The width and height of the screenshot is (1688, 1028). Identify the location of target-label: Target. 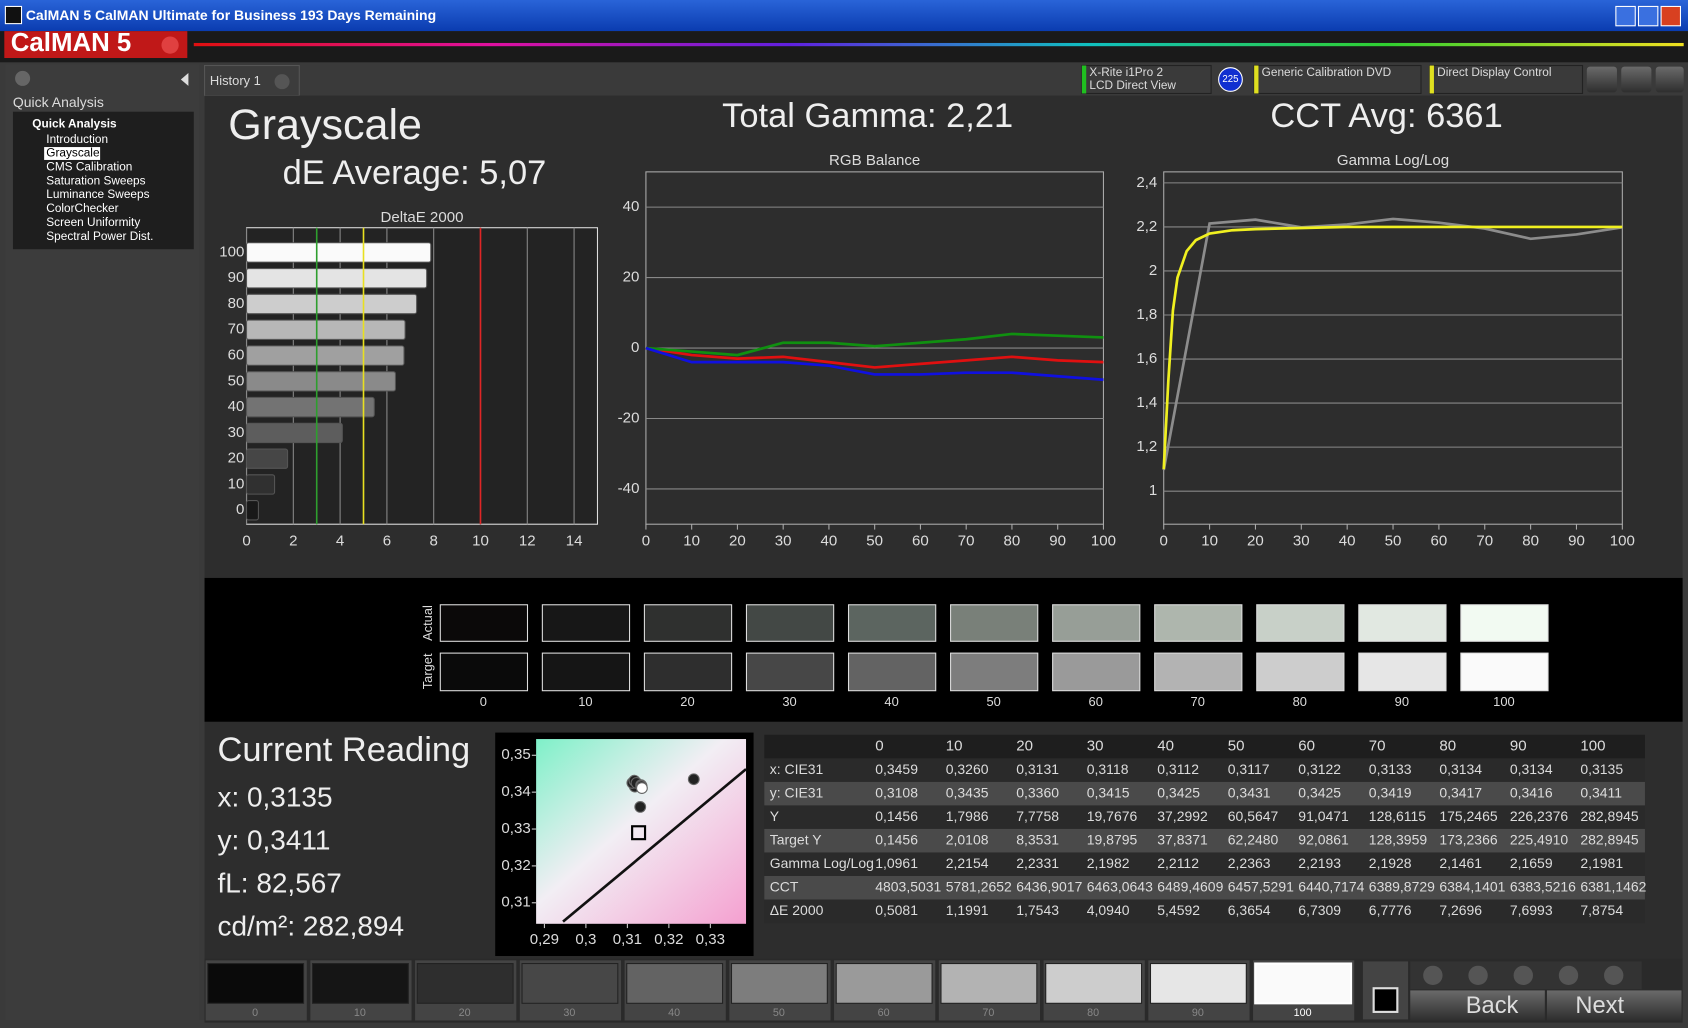
(427, 671).